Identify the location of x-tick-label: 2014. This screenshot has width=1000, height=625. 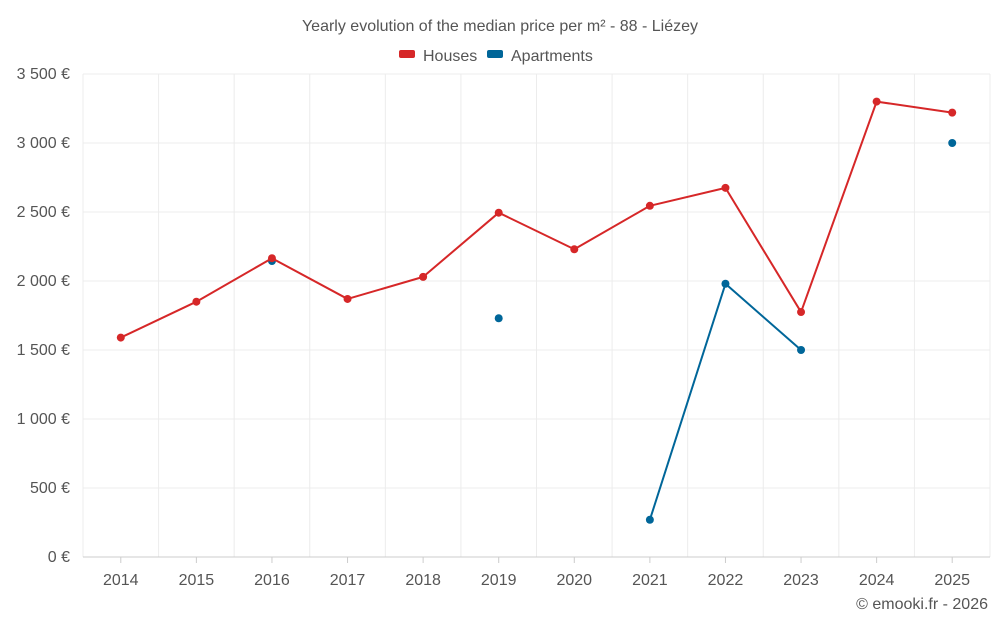
(121, 580).